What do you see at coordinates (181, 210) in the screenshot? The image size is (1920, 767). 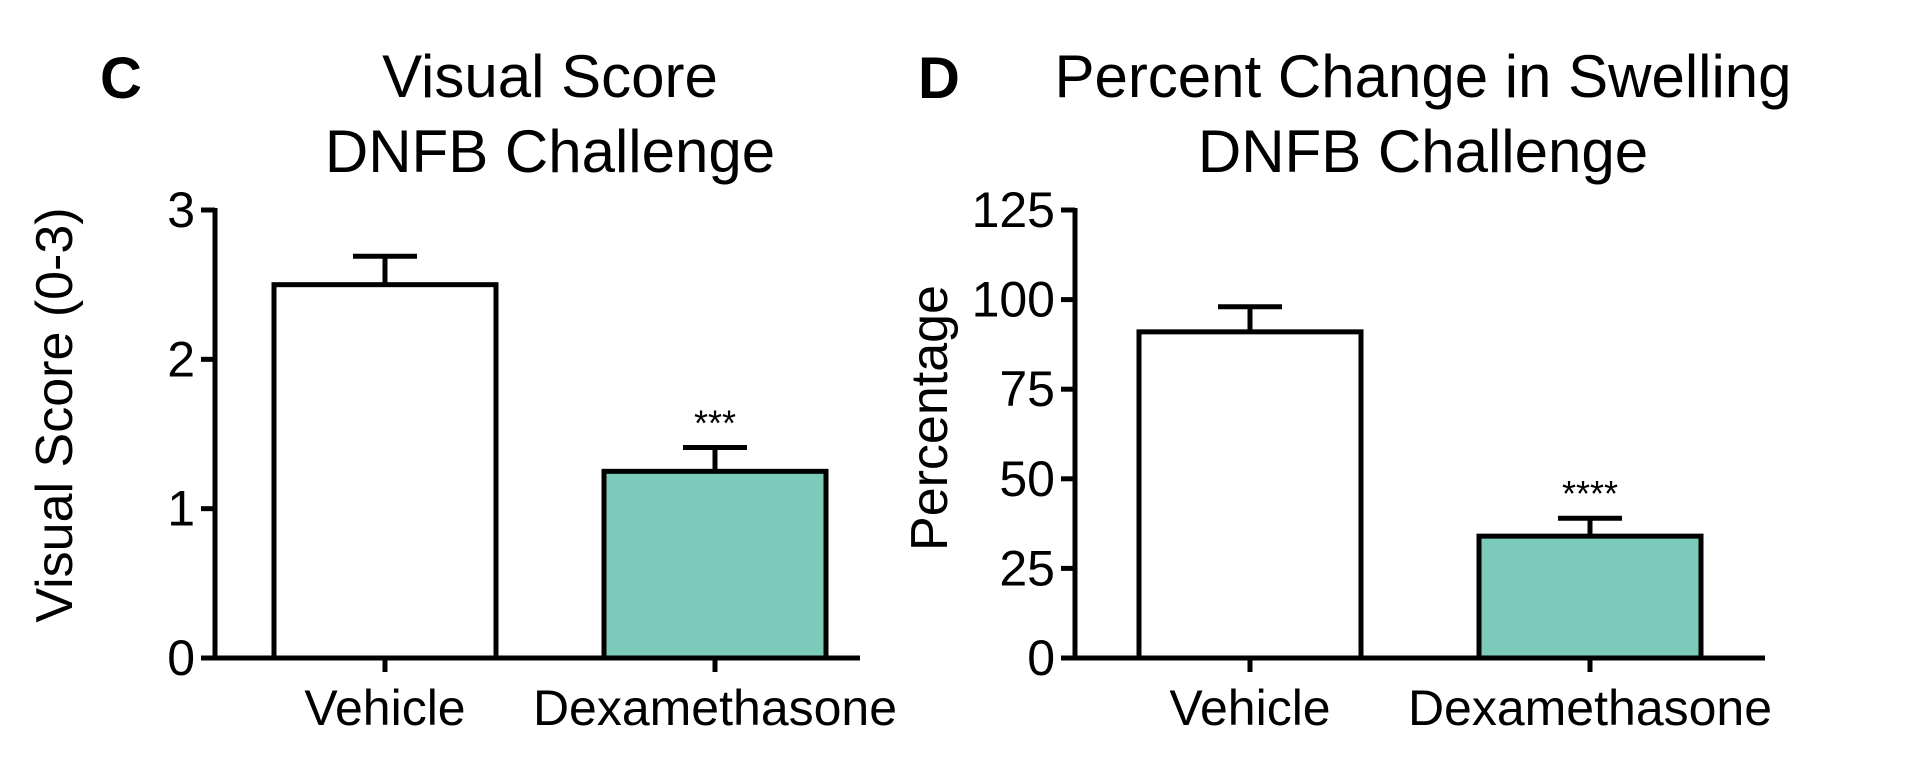 I see `chart-c-y-tick-label: 3` at bounding box center [181, 210].